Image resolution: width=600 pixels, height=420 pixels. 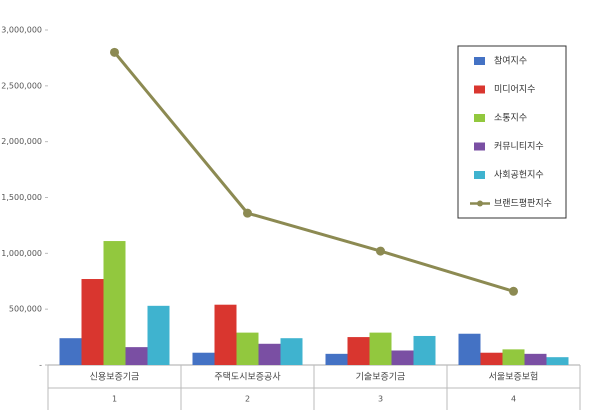 I want to click on y-tick-label: 3,000,000, so click(x=21, y=30).